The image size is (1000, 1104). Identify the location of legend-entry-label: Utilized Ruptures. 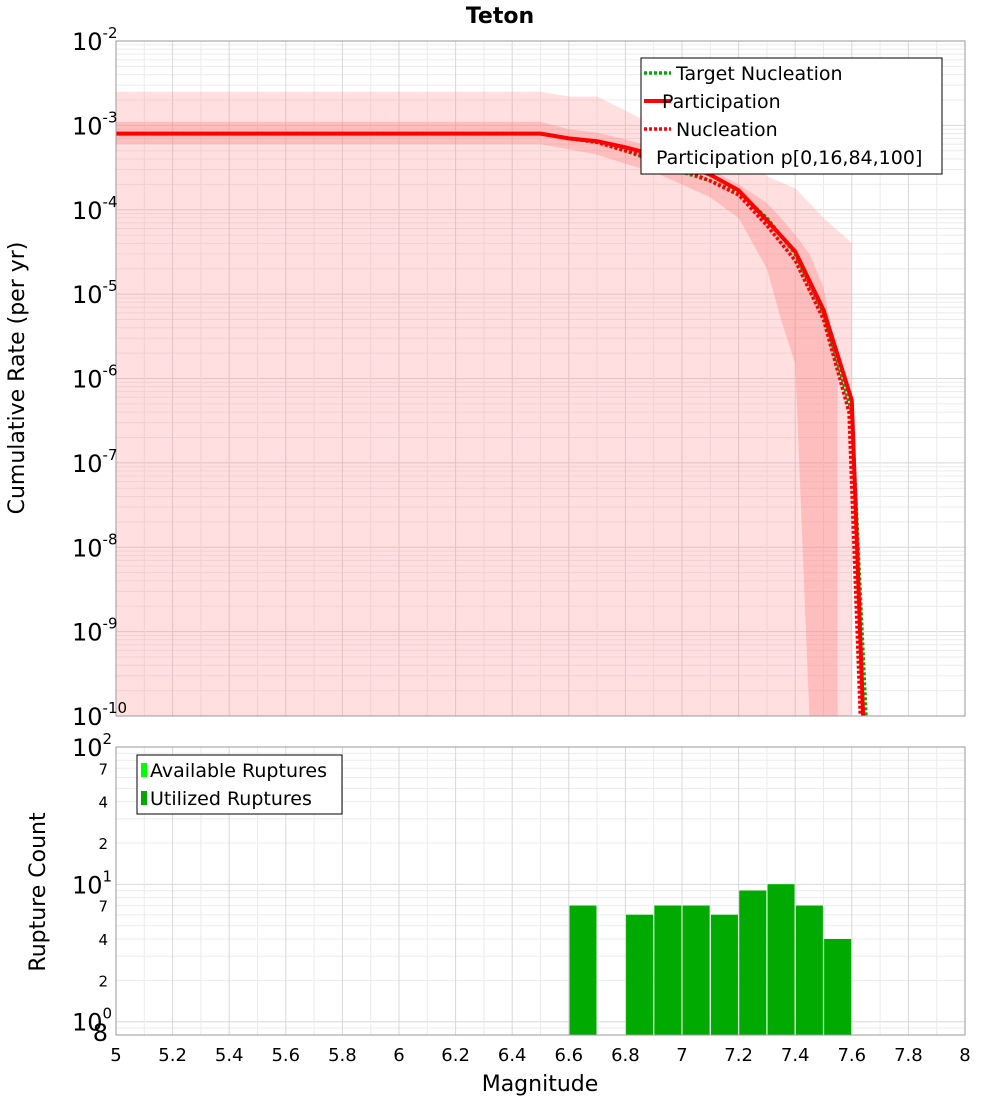
(231, 799).